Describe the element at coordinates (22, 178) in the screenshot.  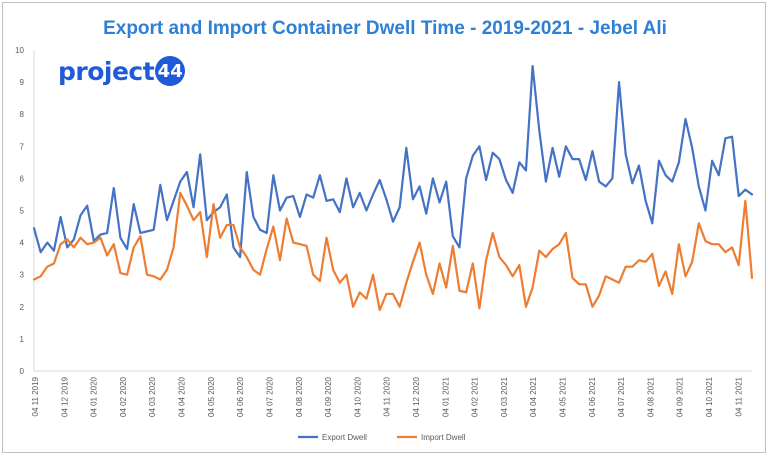
I see `y-tick-label: 6` at that location.